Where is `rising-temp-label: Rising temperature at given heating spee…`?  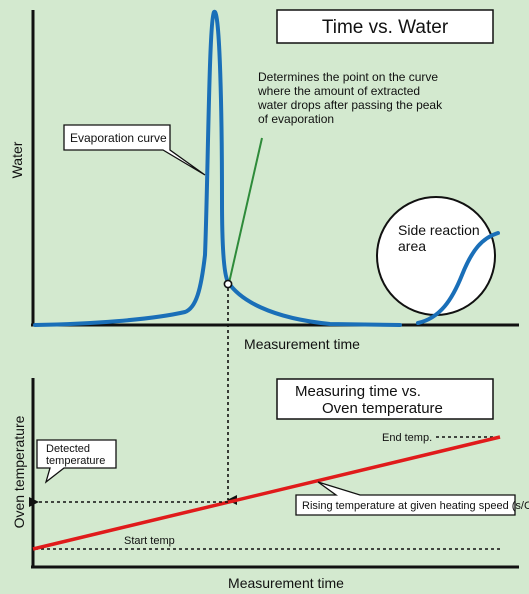 rising-temp-label: Rising temperature at given heating spee… is located at coordinates (415, 506).